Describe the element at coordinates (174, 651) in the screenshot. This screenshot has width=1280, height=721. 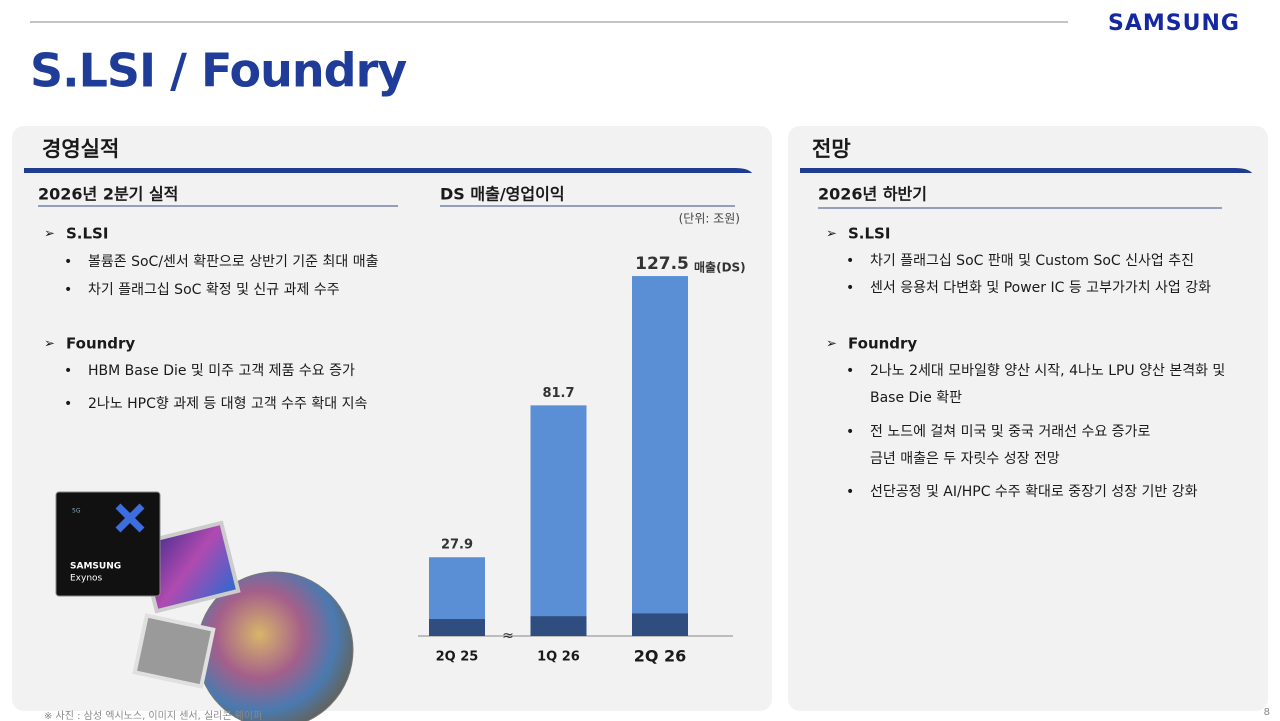
I see `chip` at that location.